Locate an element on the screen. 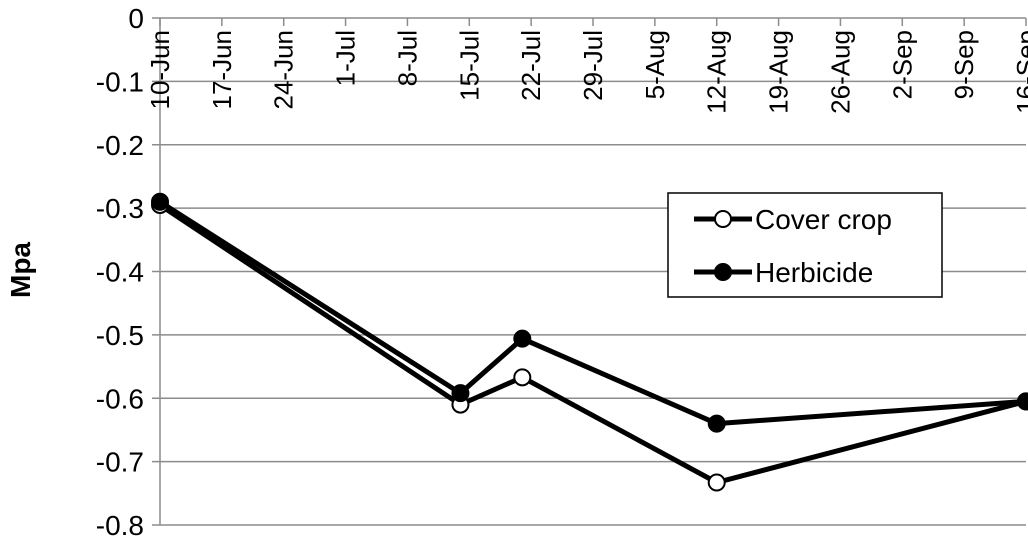  x-tick-label: 26-Aug is located at coordinates (840, 72).